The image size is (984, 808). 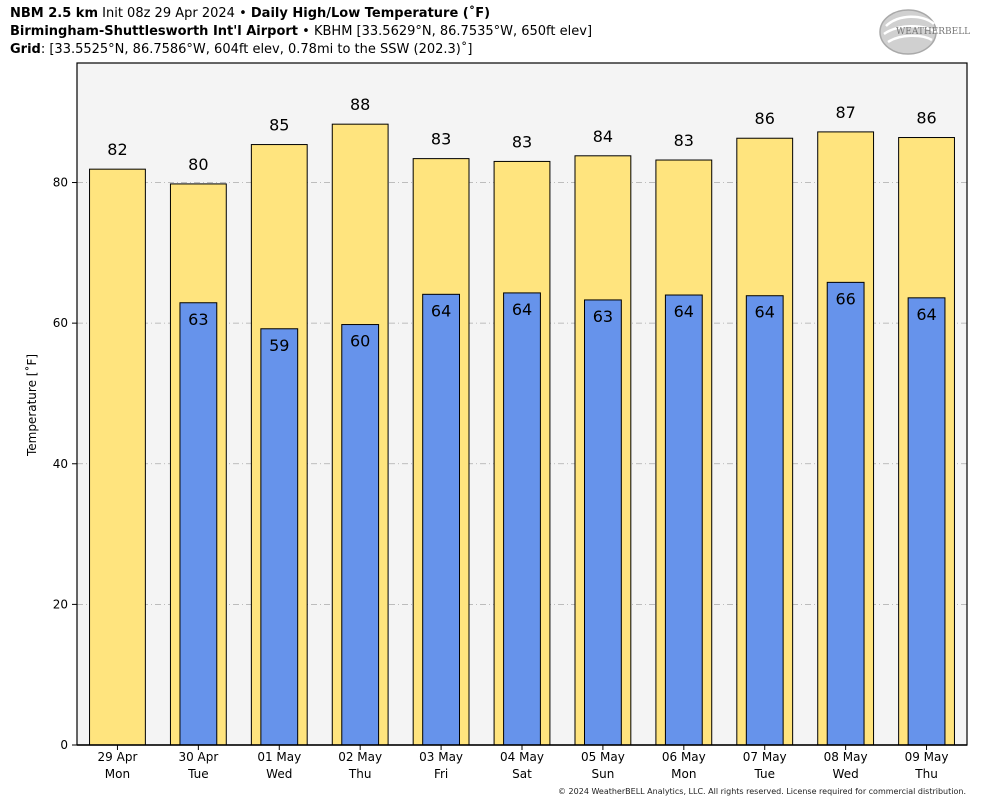 I want to click on grid-label: Grid, so click(x=25, y=49).